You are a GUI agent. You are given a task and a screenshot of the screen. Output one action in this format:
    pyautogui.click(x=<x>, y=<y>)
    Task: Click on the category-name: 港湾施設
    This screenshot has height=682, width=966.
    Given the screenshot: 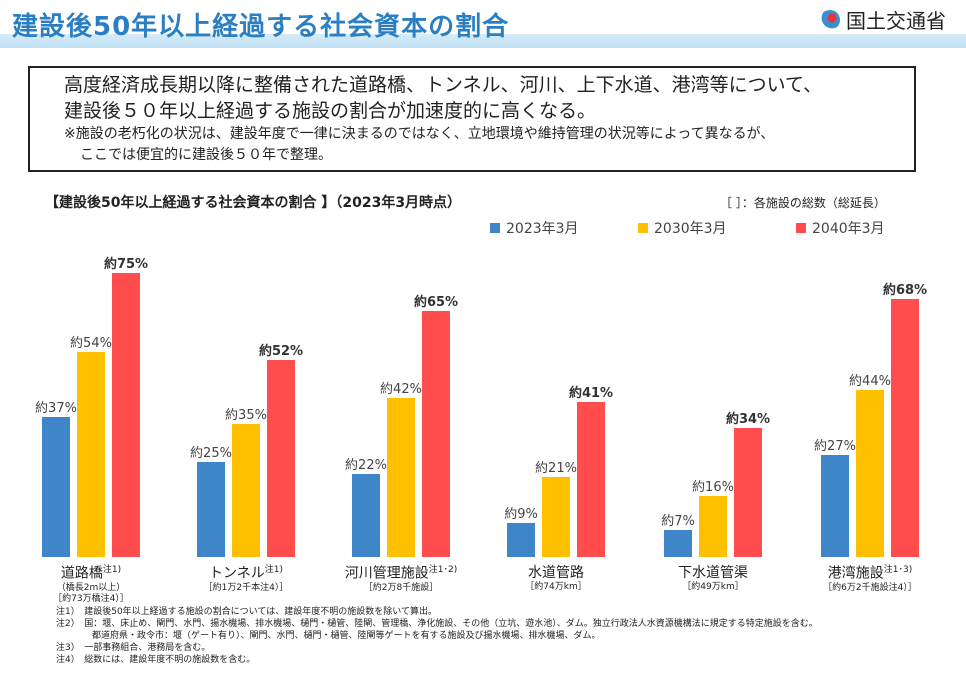 What is the action you would take?
    pyautogui.click(x=855, y=573)
    